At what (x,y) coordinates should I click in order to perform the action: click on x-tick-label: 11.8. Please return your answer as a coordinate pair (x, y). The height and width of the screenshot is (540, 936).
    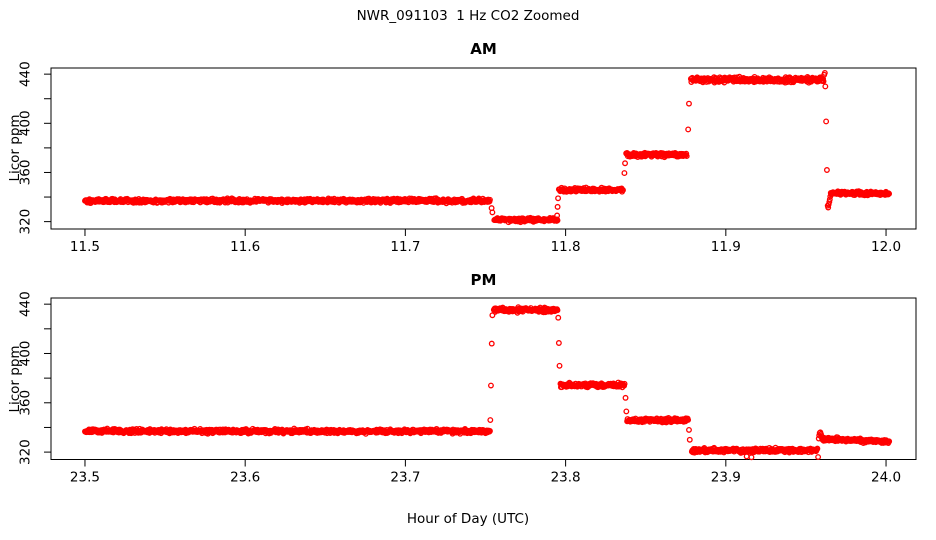
    Looking at the image, I should click on (566, 247).